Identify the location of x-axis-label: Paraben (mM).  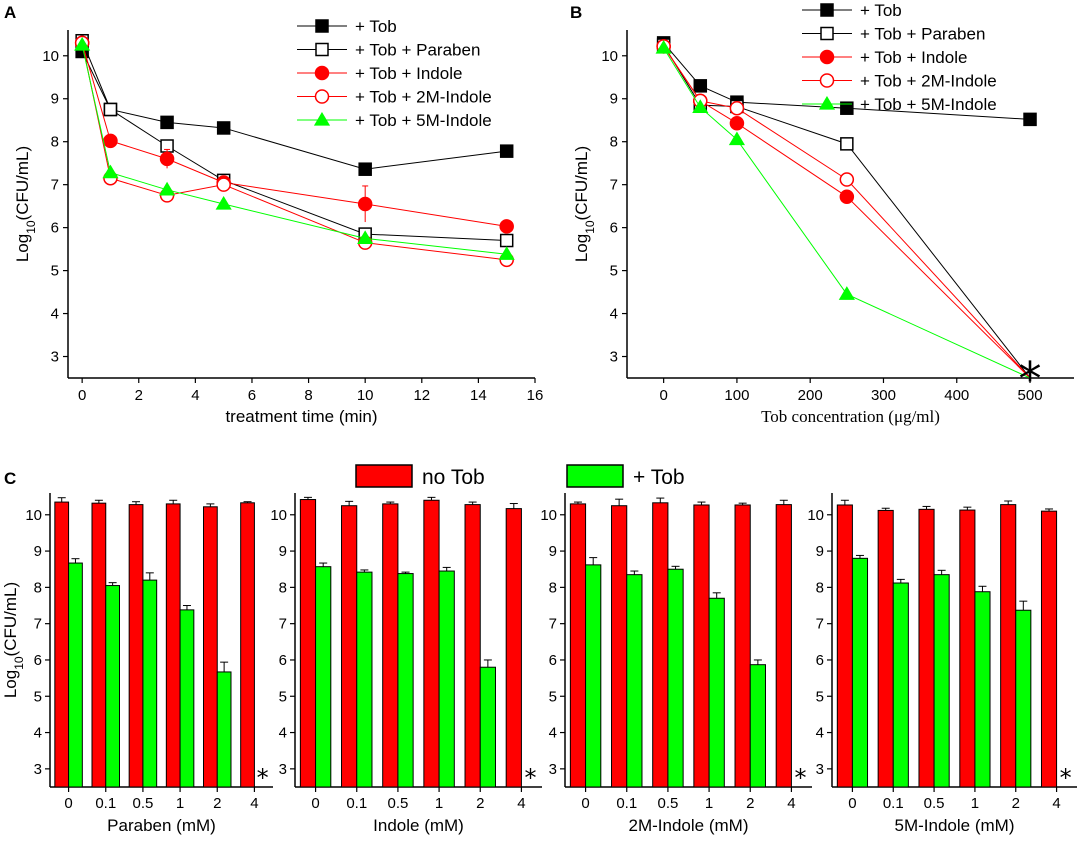
(161, 825).